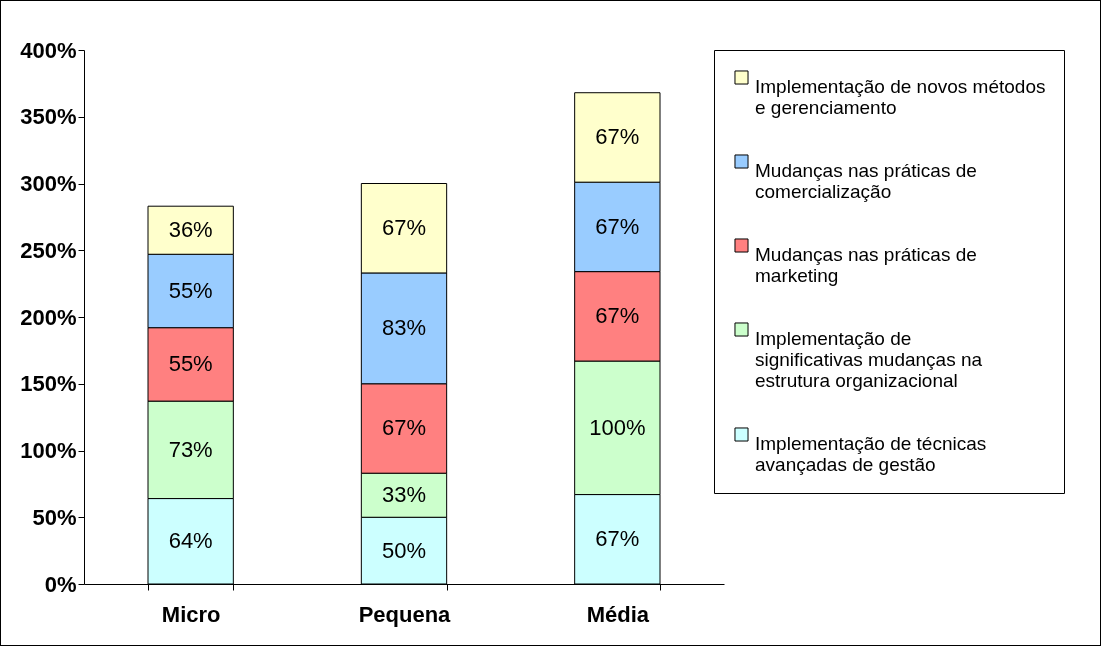  What do you see at coordinates (48, 183) in the screenshot?
I see `y-tick-label: 300%` at bounding box center [48, 183].